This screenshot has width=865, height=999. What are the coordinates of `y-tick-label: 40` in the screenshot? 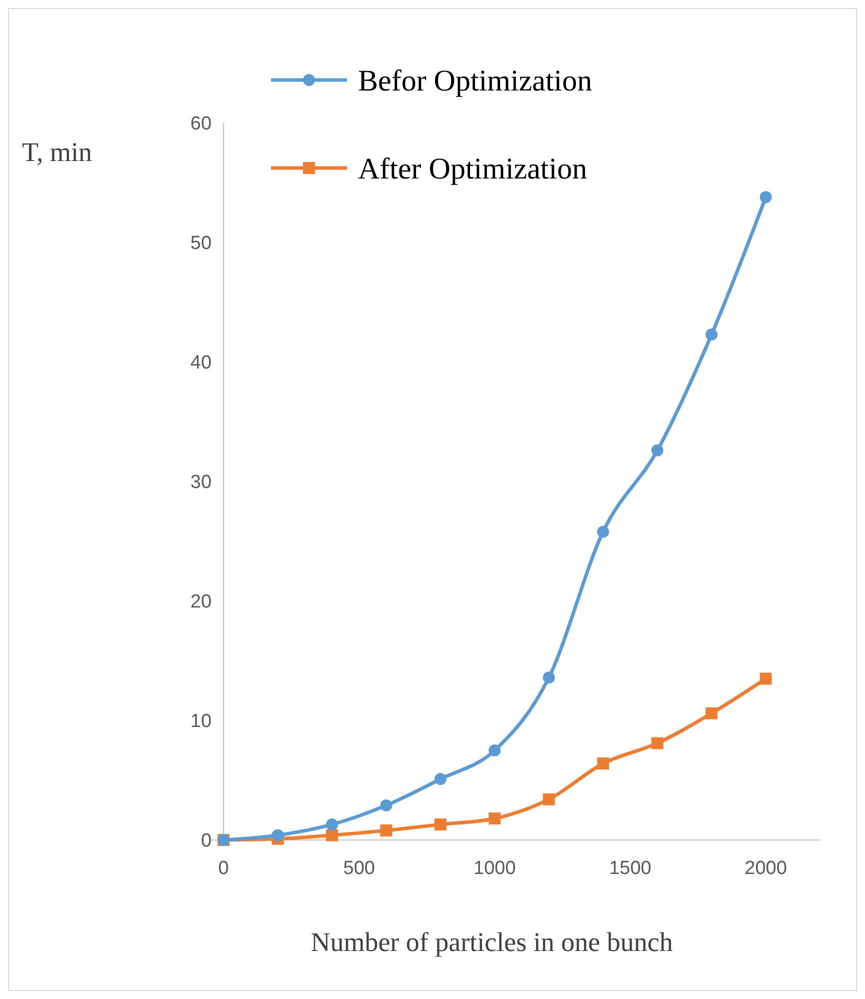 It's located at (201, 363).